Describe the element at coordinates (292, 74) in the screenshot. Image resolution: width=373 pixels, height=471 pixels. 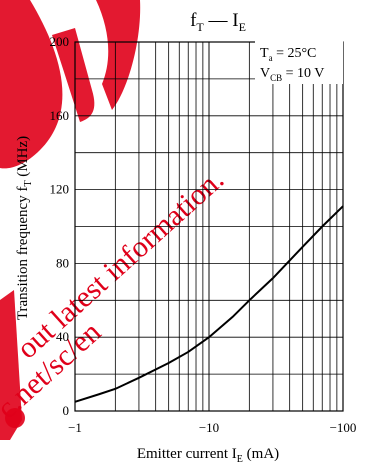
I see `condition-vcb: VCB = 10 V` at that location.